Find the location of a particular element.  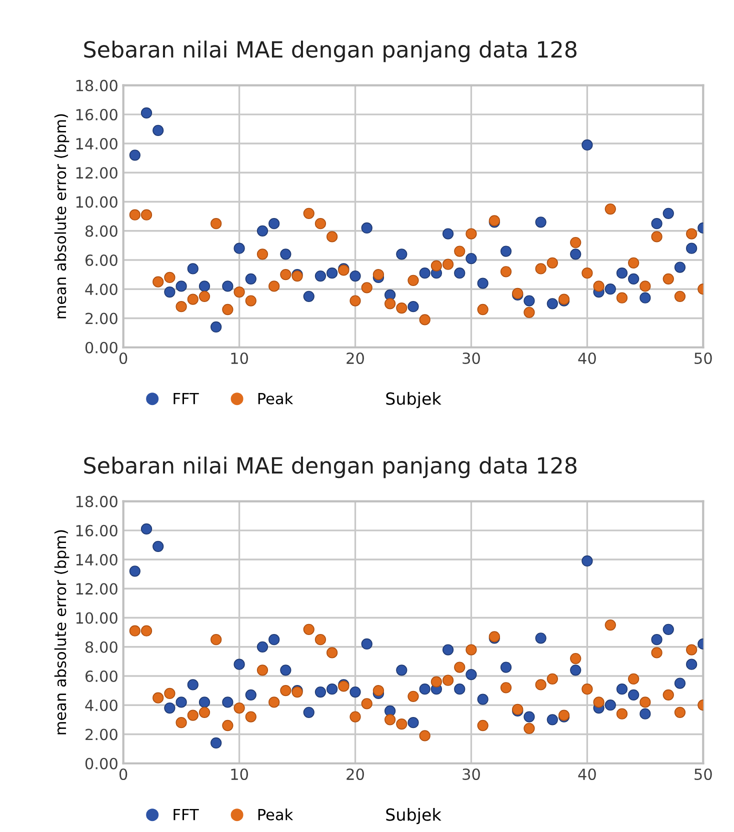

x-axis-title: Subjek is located at coordinates (414, 400).